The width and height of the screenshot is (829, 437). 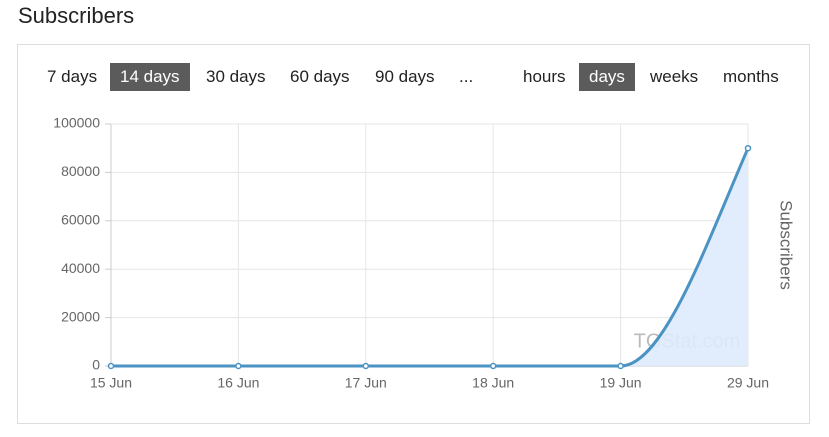 I want to click on range-button: 60 days, so click(x=320, y=76).